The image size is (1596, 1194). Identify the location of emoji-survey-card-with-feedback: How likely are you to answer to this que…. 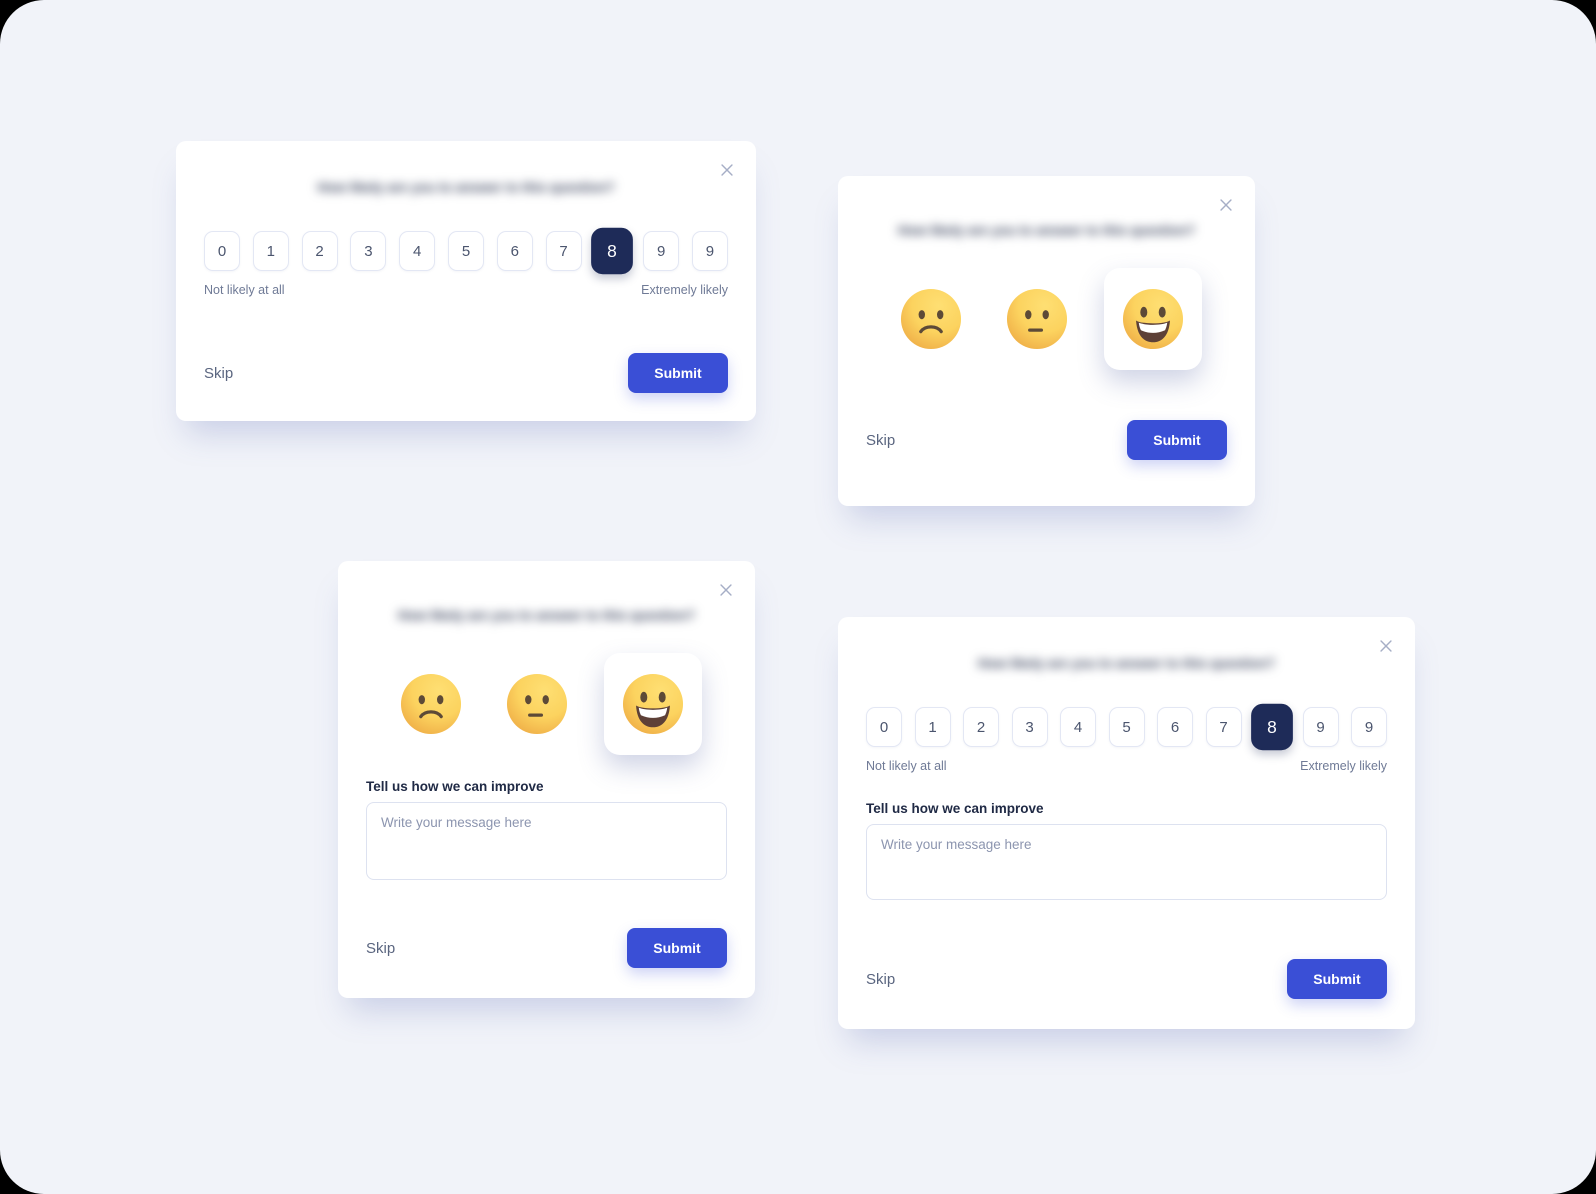
(546, 779).